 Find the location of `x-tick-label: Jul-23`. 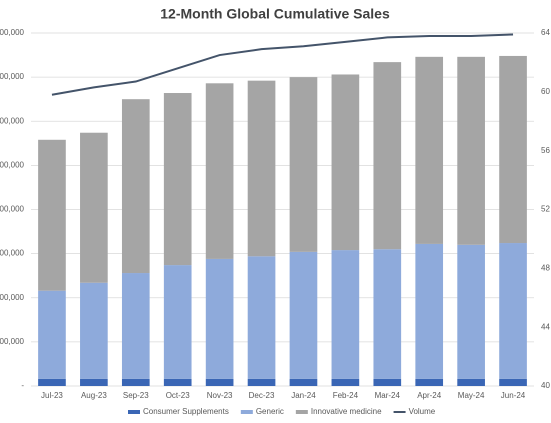

x-tick-label: Jul-23 is located at coordinates (52, 395).